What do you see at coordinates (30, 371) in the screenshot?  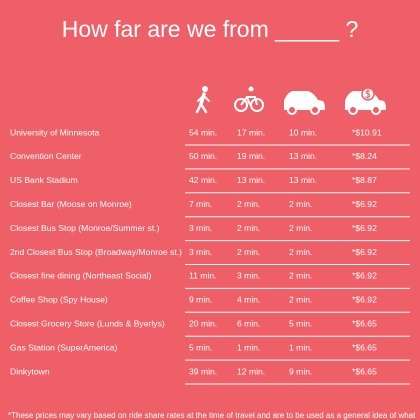 I see `place-name: Dinkytown` at bounding box center [30, 371].